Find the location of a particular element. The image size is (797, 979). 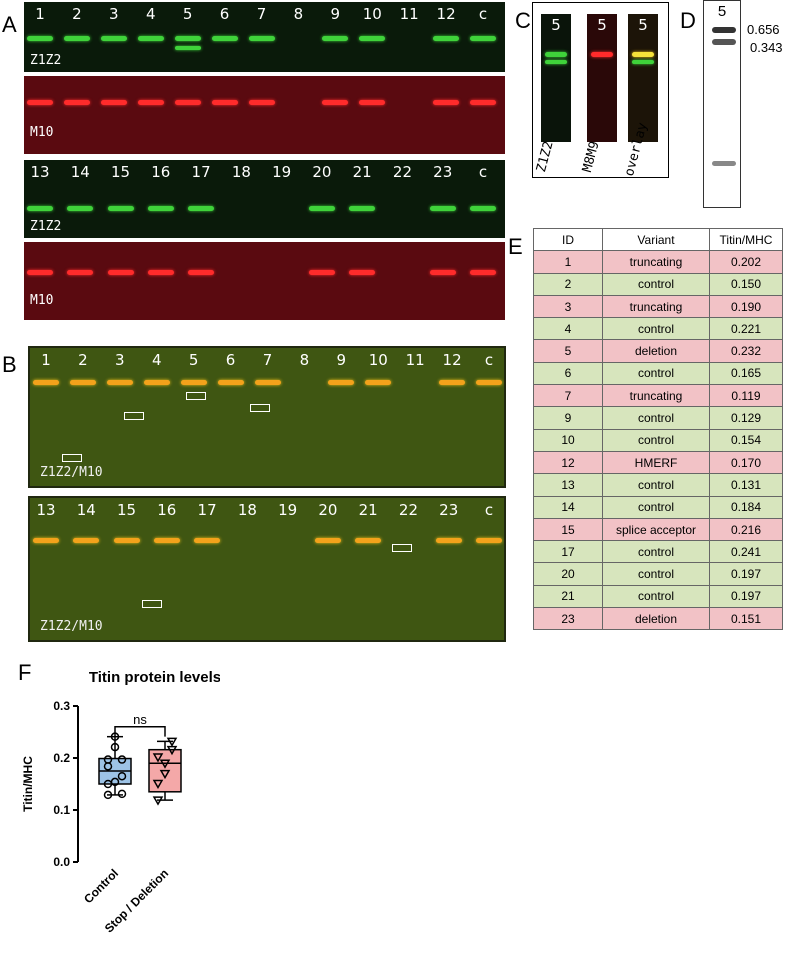

cell-ratio: 0.150 is located at coordinates (746, 284).